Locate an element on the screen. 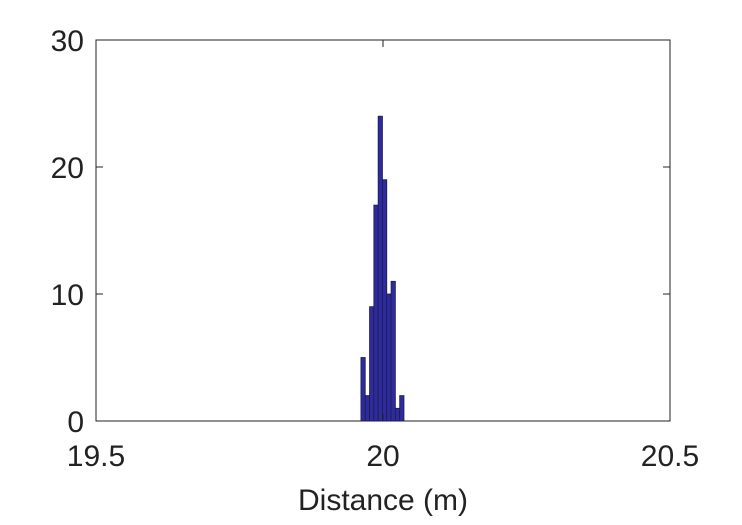 The height and width of the screenshot is (525, 742). histogram-bars is located at coordinates (382, 268).